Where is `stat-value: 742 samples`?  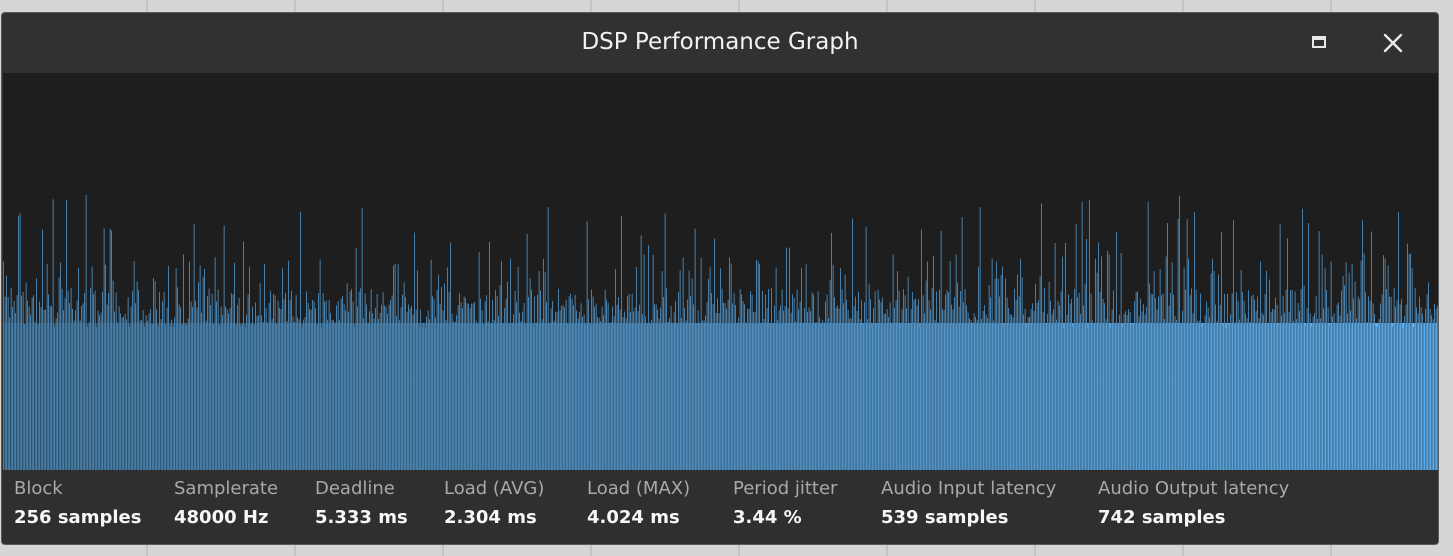
stat-value: 742 samples is located at coordinates (1162, 517).